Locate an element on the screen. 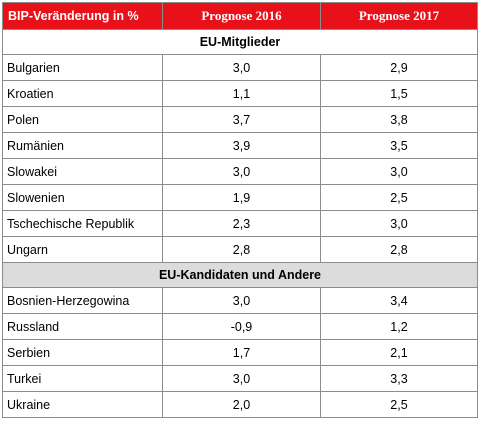  forecast-2017-cell: 3,8 is located at coordinates (399, 119).